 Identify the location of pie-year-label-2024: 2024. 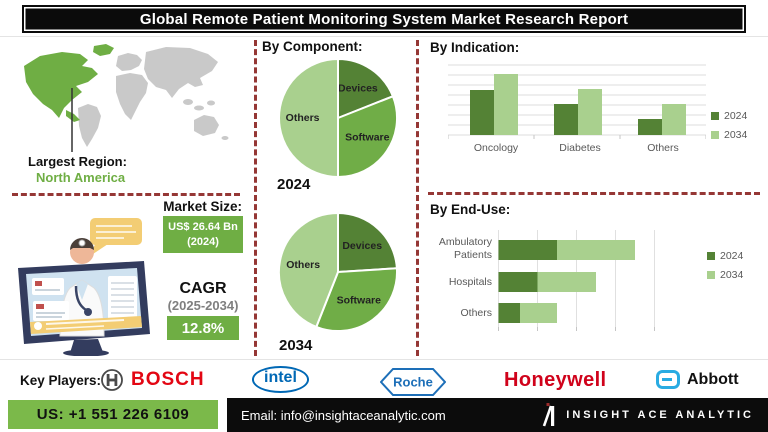
(294, 184).